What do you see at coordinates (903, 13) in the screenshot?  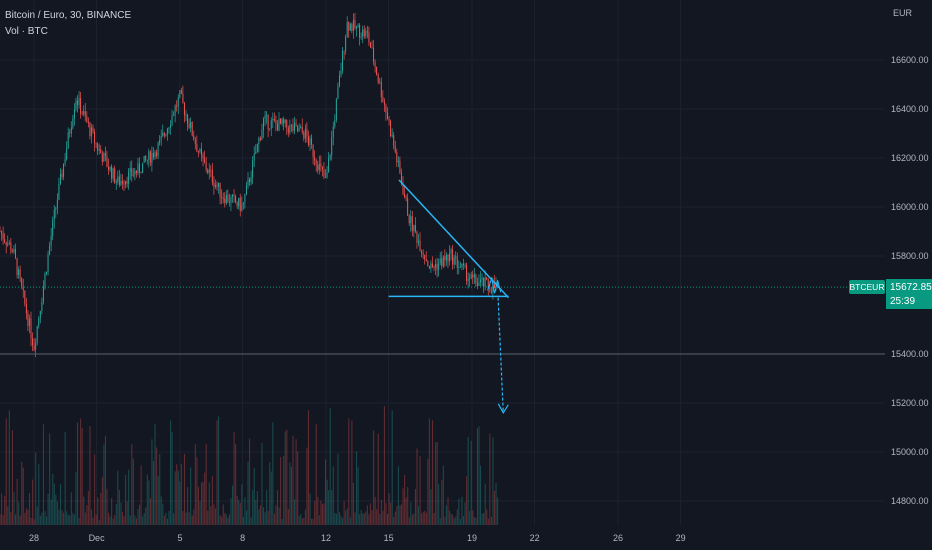 I see `currency-label: EUR` at bounding box center [903, 13].